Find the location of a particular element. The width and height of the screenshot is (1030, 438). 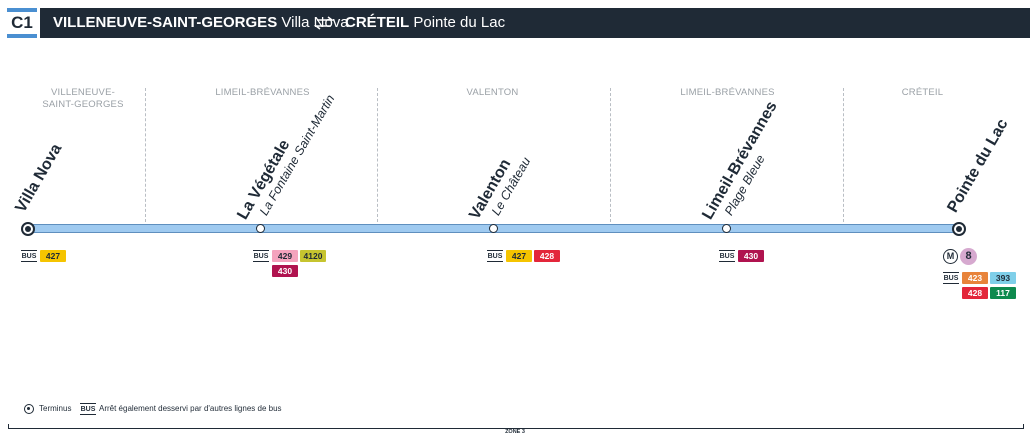

terminus-legend-icon is located at coordinates (29, 409).